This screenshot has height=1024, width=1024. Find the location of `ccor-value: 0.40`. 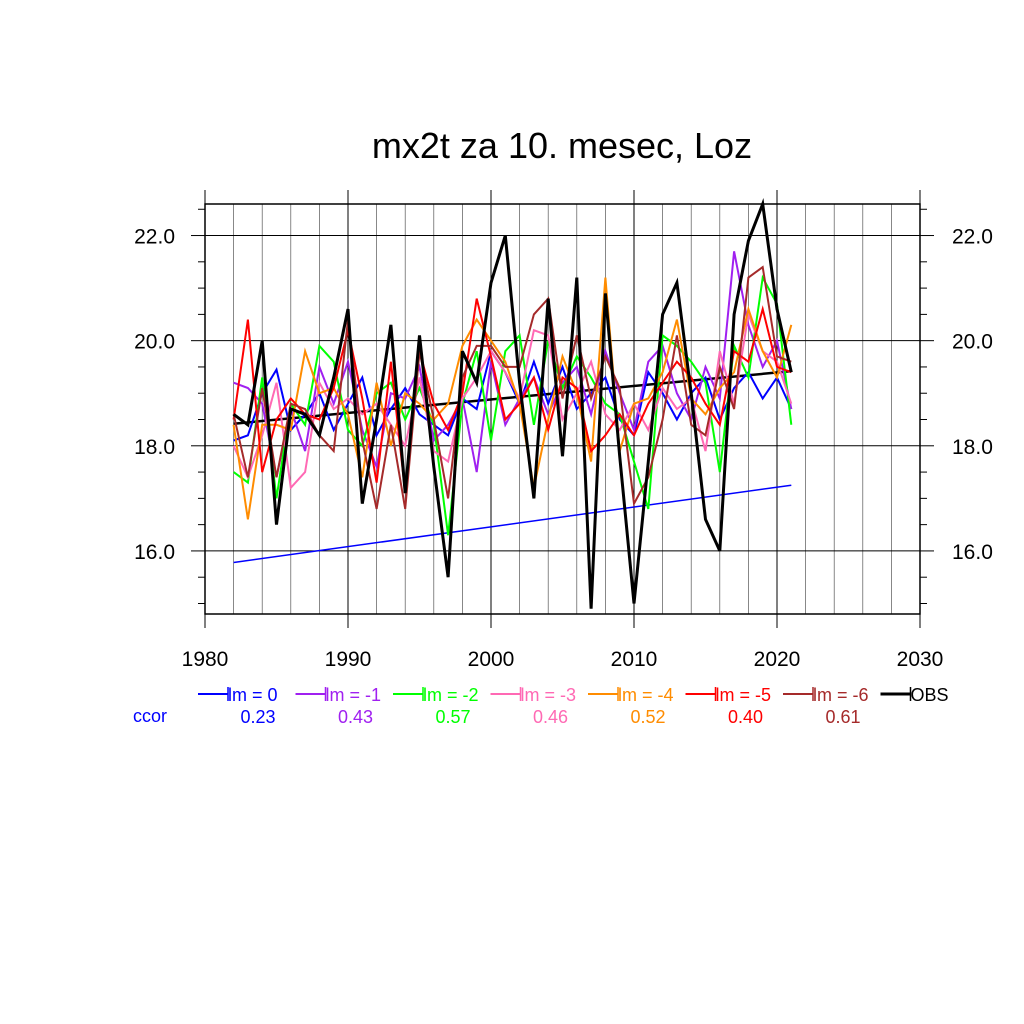

ccor-value: 0.40 is located at coordinates (745, 717).